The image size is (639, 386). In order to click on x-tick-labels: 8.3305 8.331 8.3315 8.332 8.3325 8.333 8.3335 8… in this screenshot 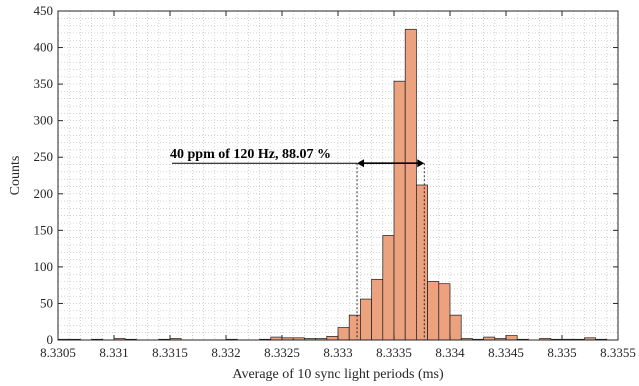, I will do `click(338, 352)`.